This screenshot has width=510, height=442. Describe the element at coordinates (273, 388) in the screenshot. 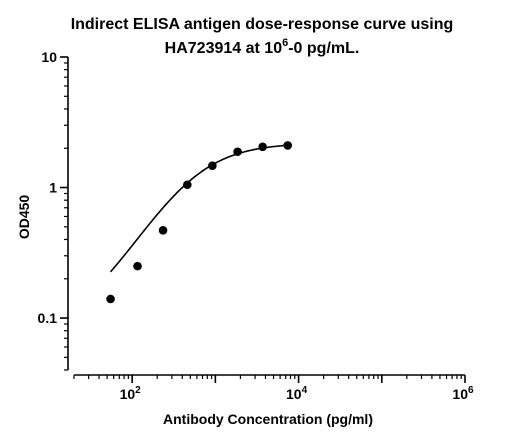

I see `x-axis-ticks: 10² 10⁴ 10⁶` at that location.